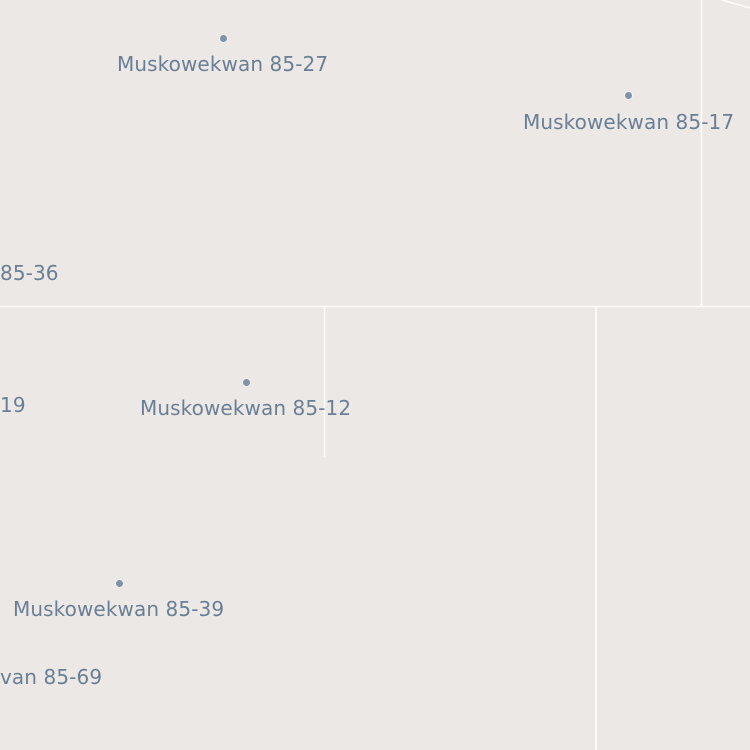  What do you see at coordinates (629, 122) in the screenshot?
I see `place-label-85-17: Muskowekwan 85-17` at bounding box center [629, 122].